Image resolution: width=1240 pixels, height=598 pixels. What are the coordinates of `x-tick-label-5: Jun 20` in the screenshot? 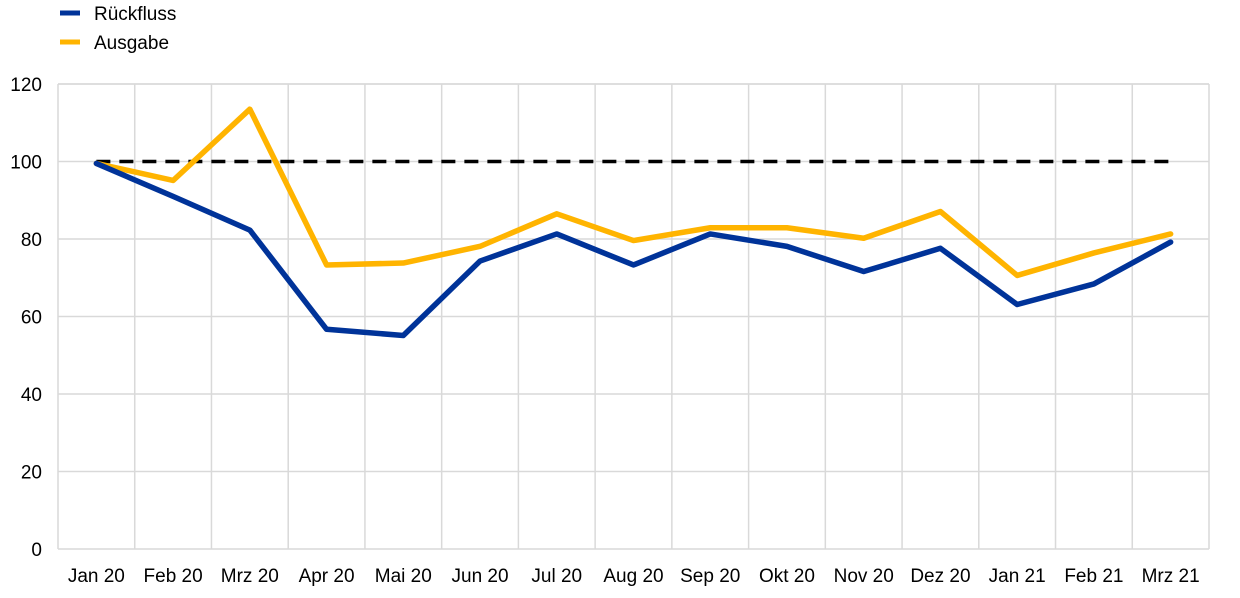 It's located at (480, 576).